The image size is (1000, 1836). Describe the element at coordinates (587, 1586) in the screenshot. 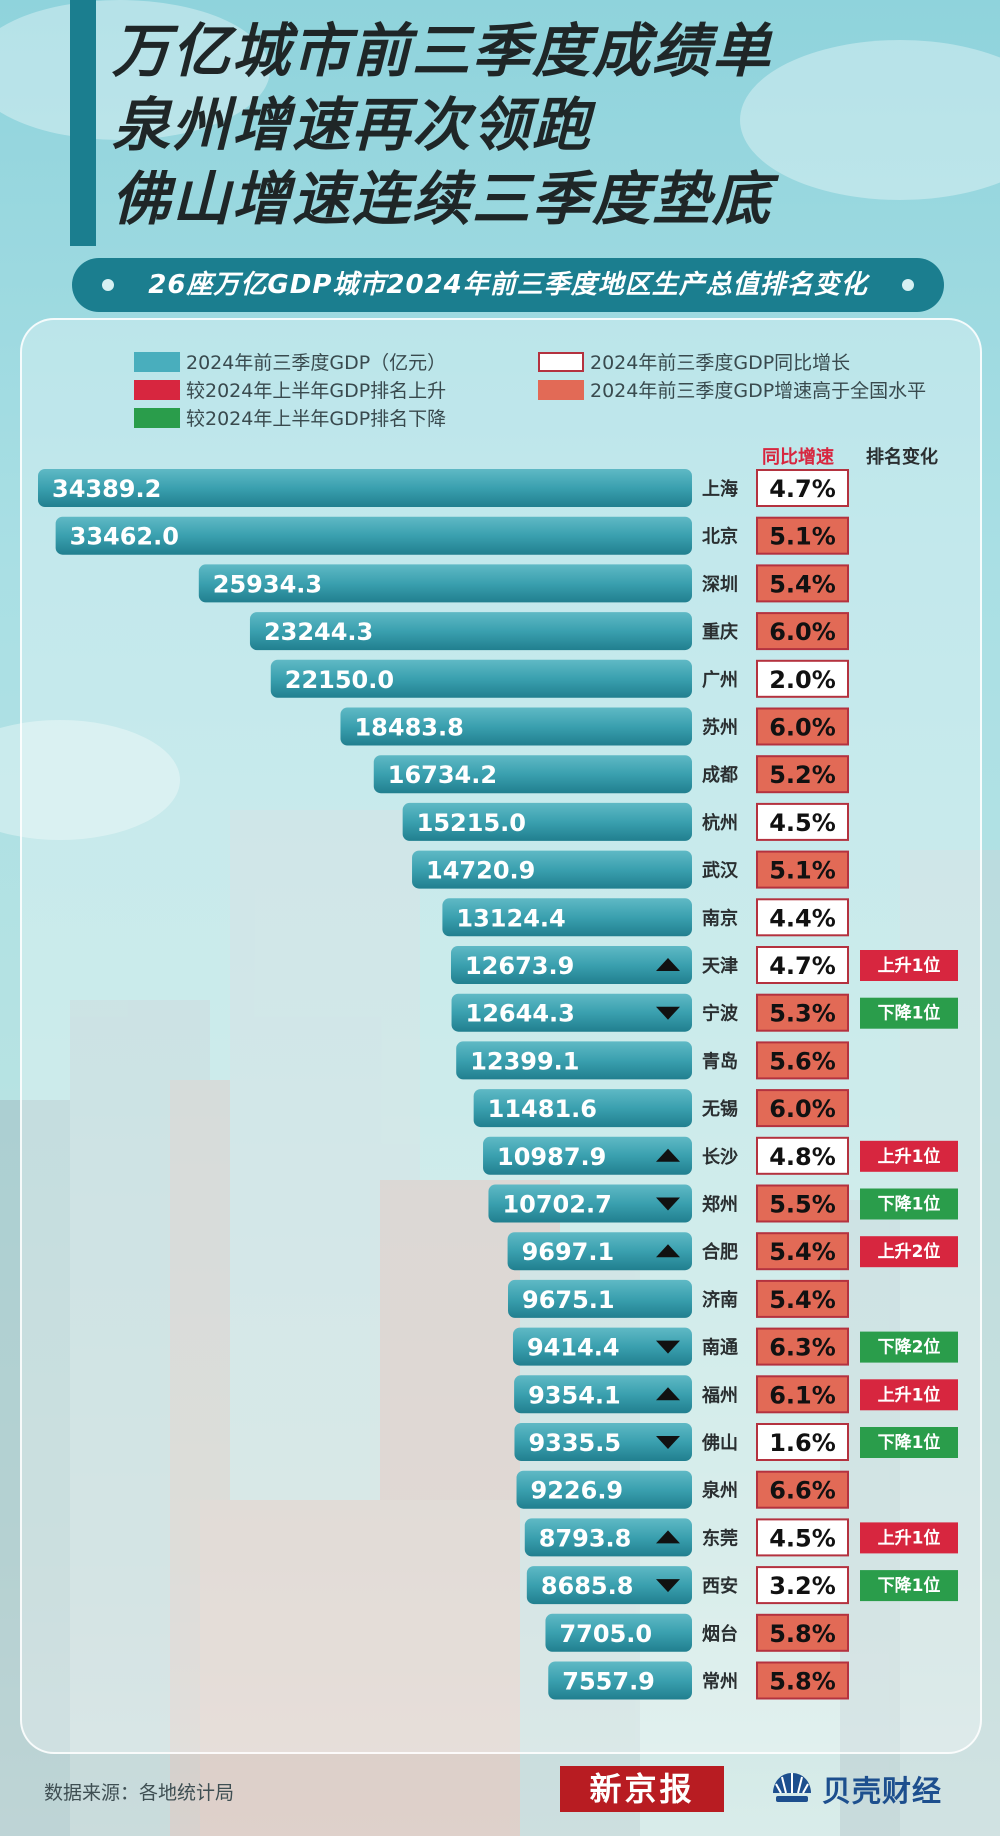

I see `bar-value-label: 8685.8` at that location.